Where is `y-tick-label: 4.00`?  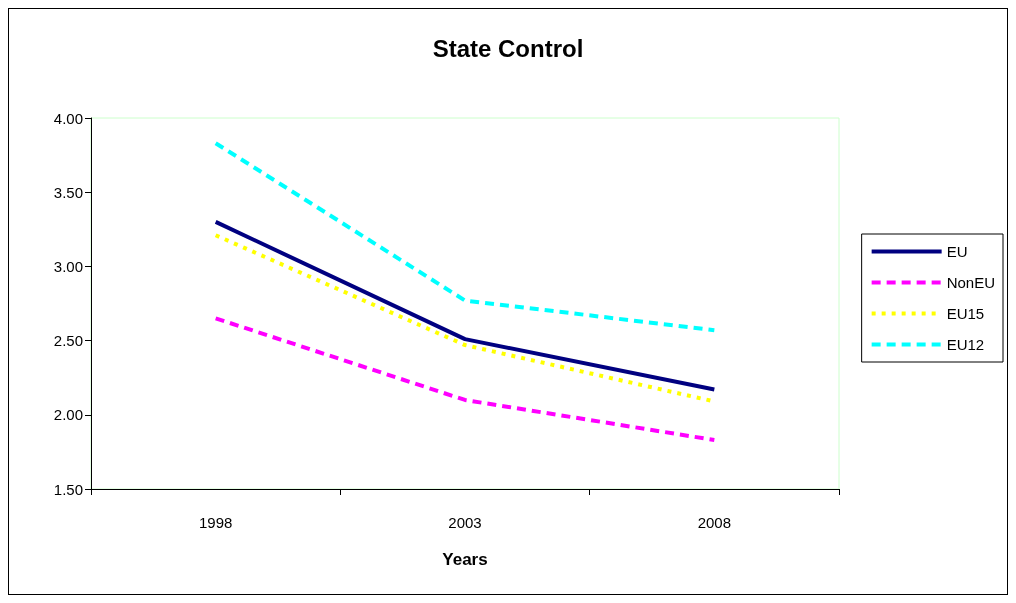 y-tick-label: 4.00 is located at coordinates (68, 118).